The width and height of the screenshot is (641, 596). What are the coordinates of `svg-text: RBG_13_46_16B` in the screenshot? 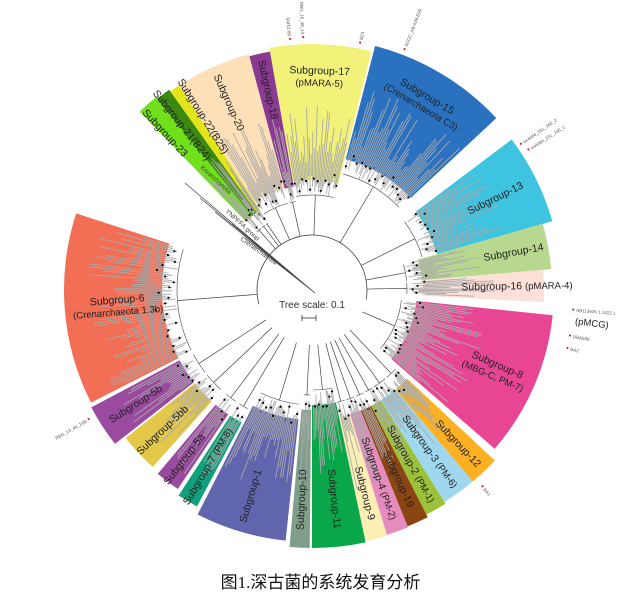 It's located at (70, 430).